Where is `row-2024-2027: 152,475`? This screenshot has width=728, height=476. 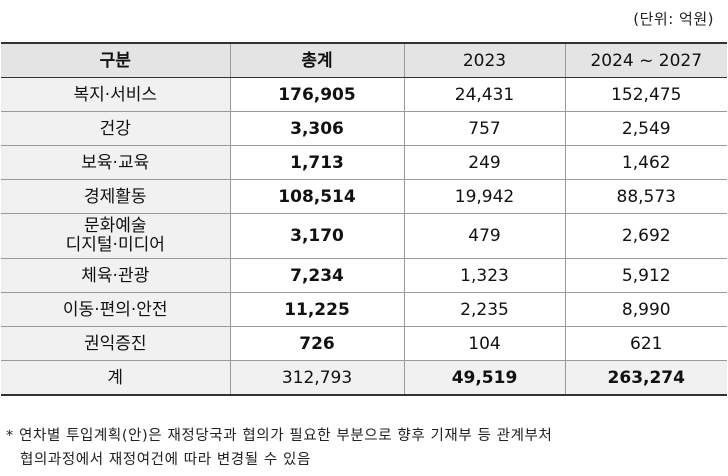 row-2024-2027: 152,475 is located at coordinates (645, 94).